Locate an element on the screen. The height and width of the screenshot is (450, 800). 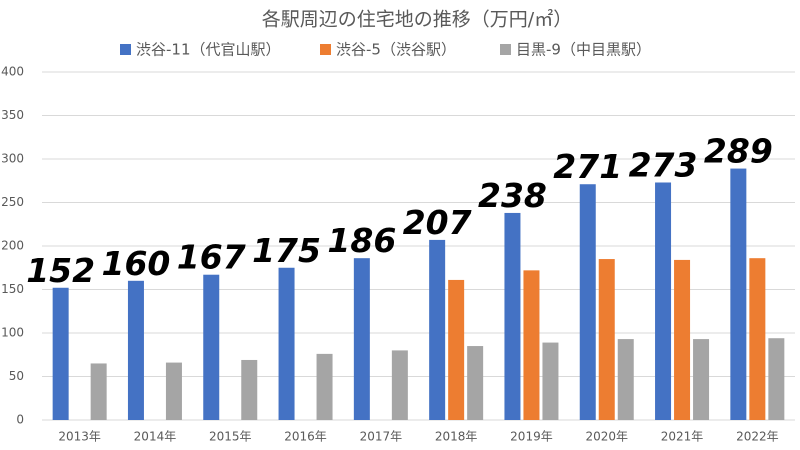
x-tick-label: 2014年 is located at coordinates (155, 437).